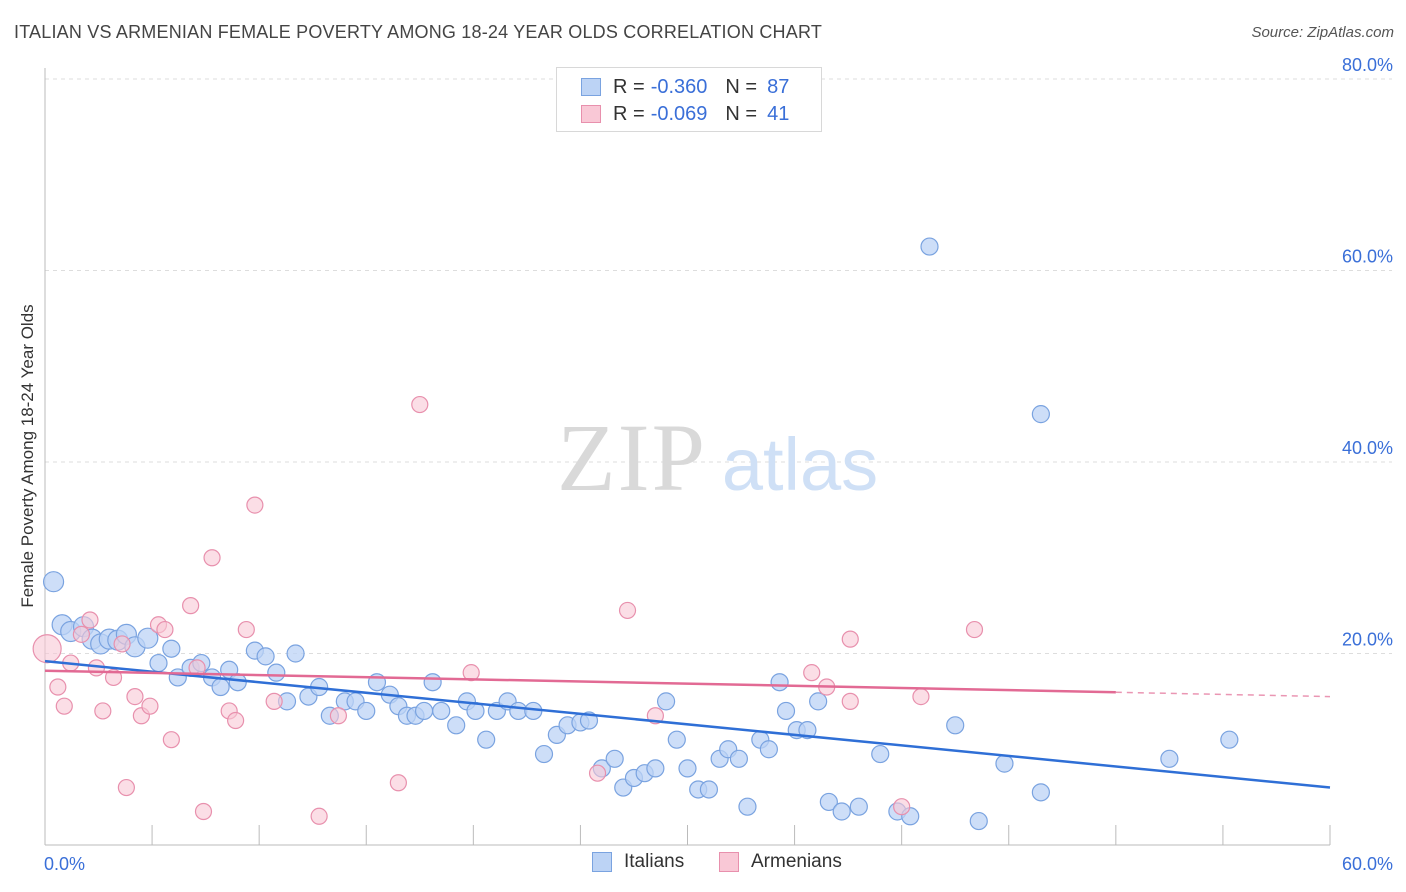  I want to click on armenians-legend-label: Armenians, so click(796, 861).